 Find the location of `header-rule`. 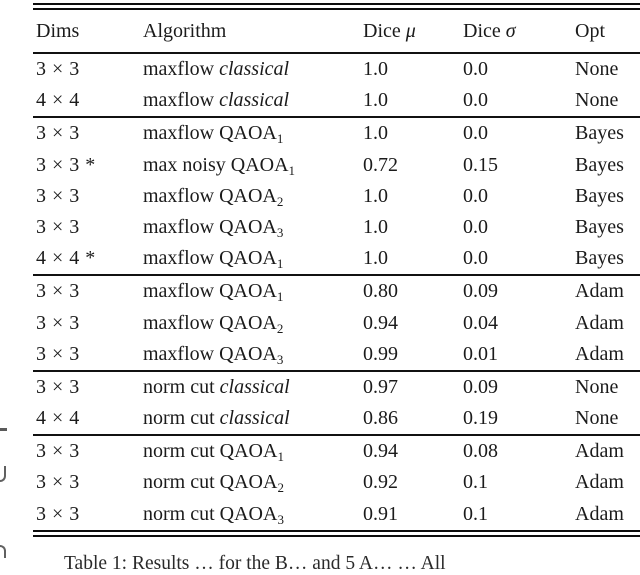

header-rule is located at coordinates (336, 53).